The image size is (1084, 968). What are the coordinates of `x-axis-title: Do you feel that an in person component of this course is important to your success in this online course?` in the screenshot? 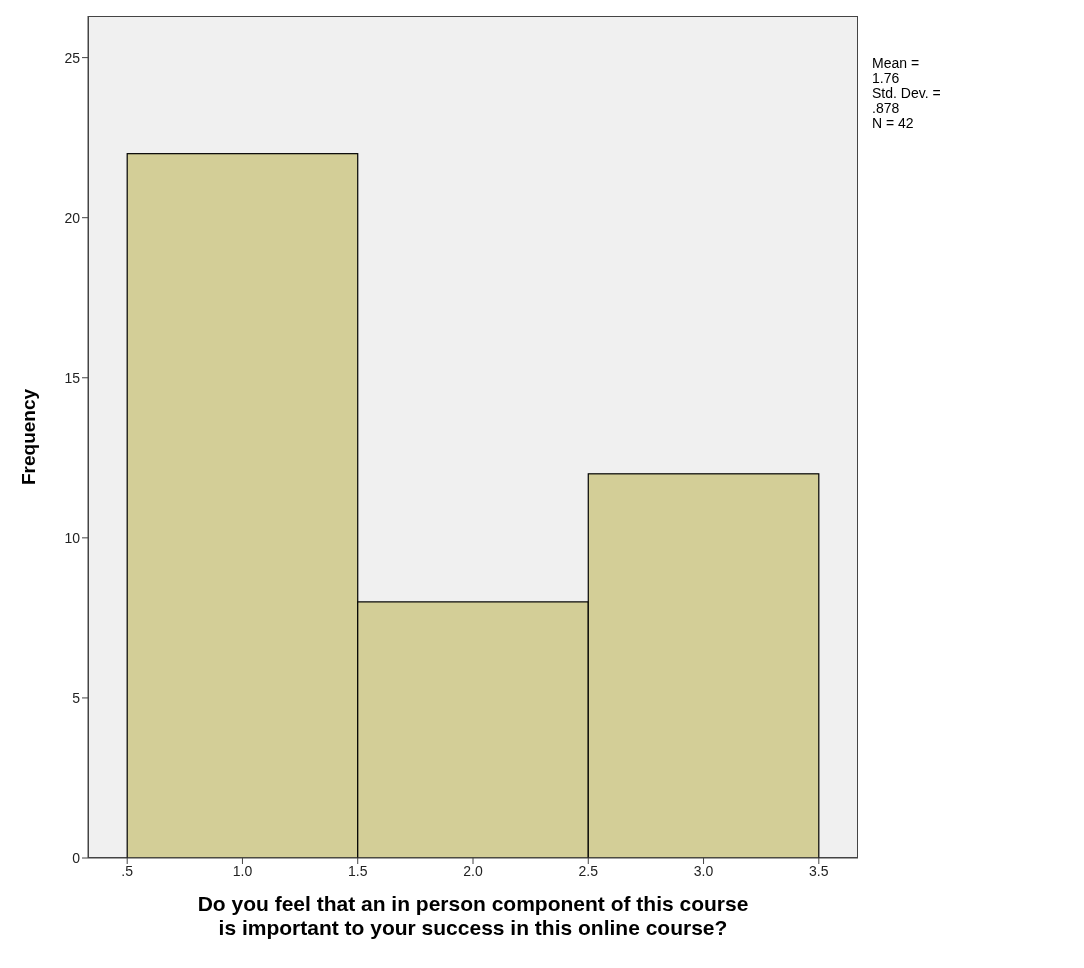 It's located at (473, 916).